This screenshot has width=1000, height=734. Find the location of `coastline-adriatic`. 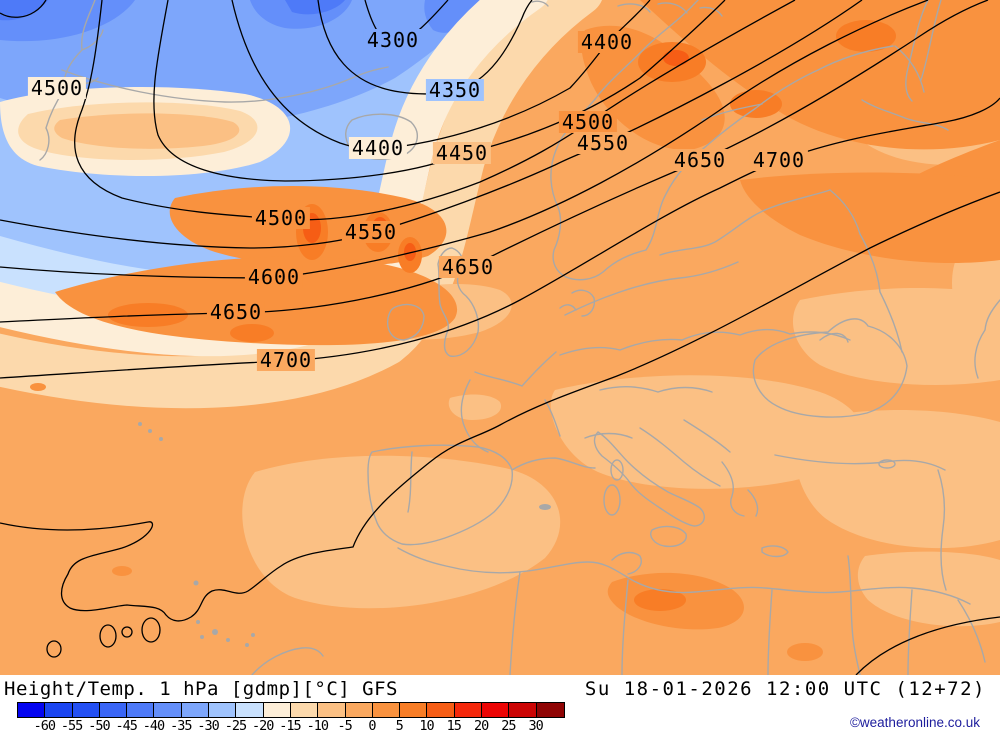

coastline-adriatic is located at coordinates (685, 453).